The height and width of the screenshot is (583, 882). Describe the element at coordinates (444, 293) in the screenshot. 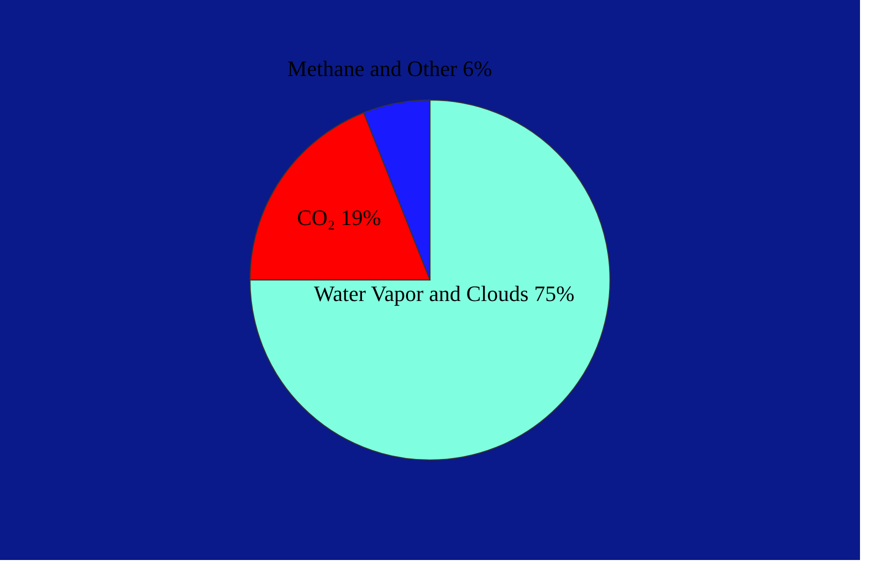

I see `slice-label: Water Vapor and Clouds 75%` at that location.